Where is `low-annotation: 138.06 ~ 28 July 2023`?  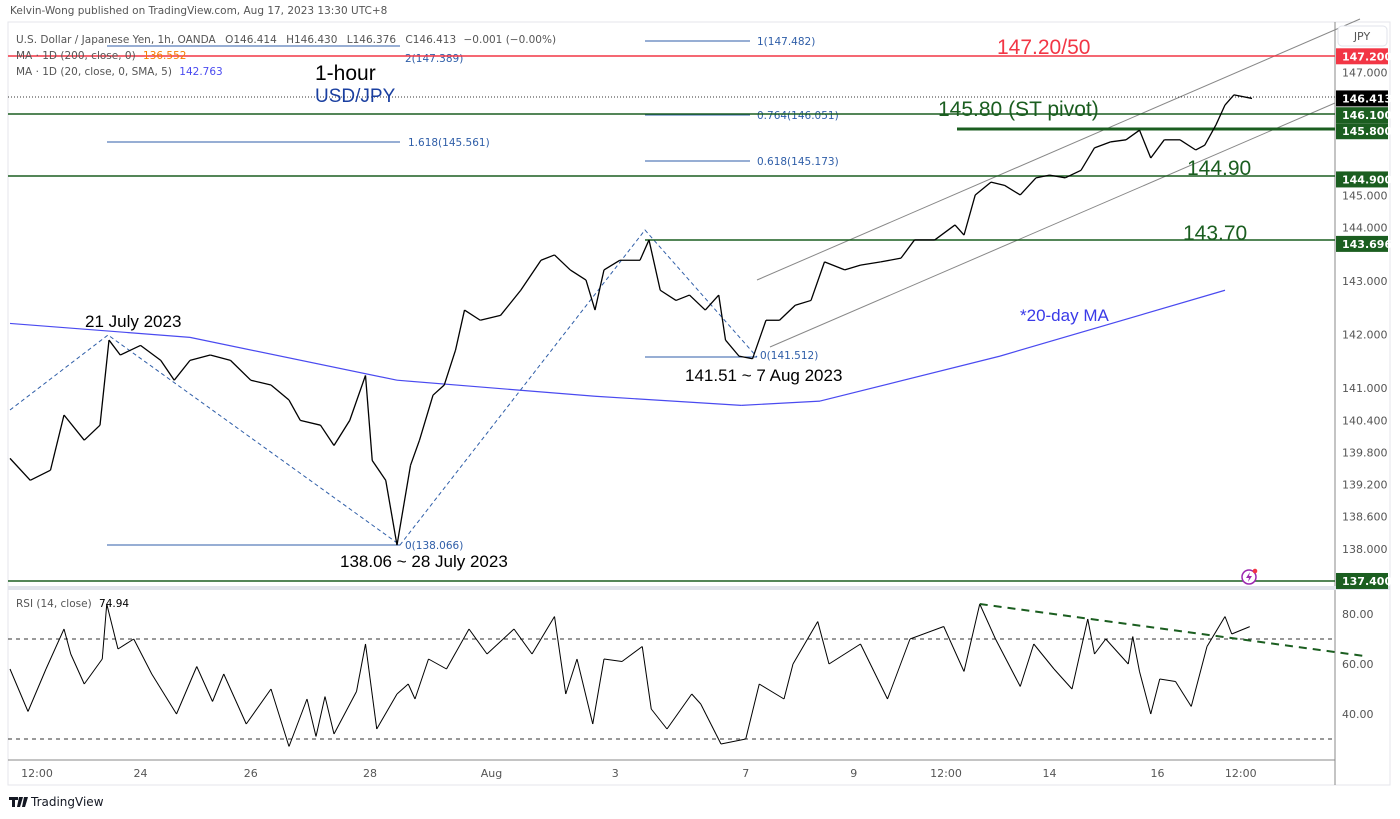 low-annotation: 138.06 ~ 28 July 2023 is located at coordinates (424, 561).